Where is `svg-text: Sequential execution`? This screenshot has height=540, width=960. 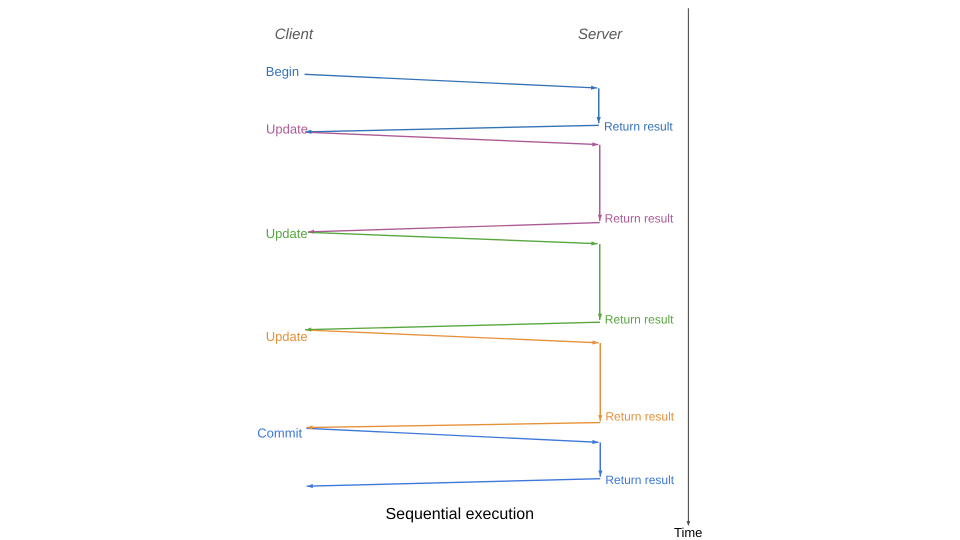 svg-text: Sequential execution is located at coordinates (460, 514).